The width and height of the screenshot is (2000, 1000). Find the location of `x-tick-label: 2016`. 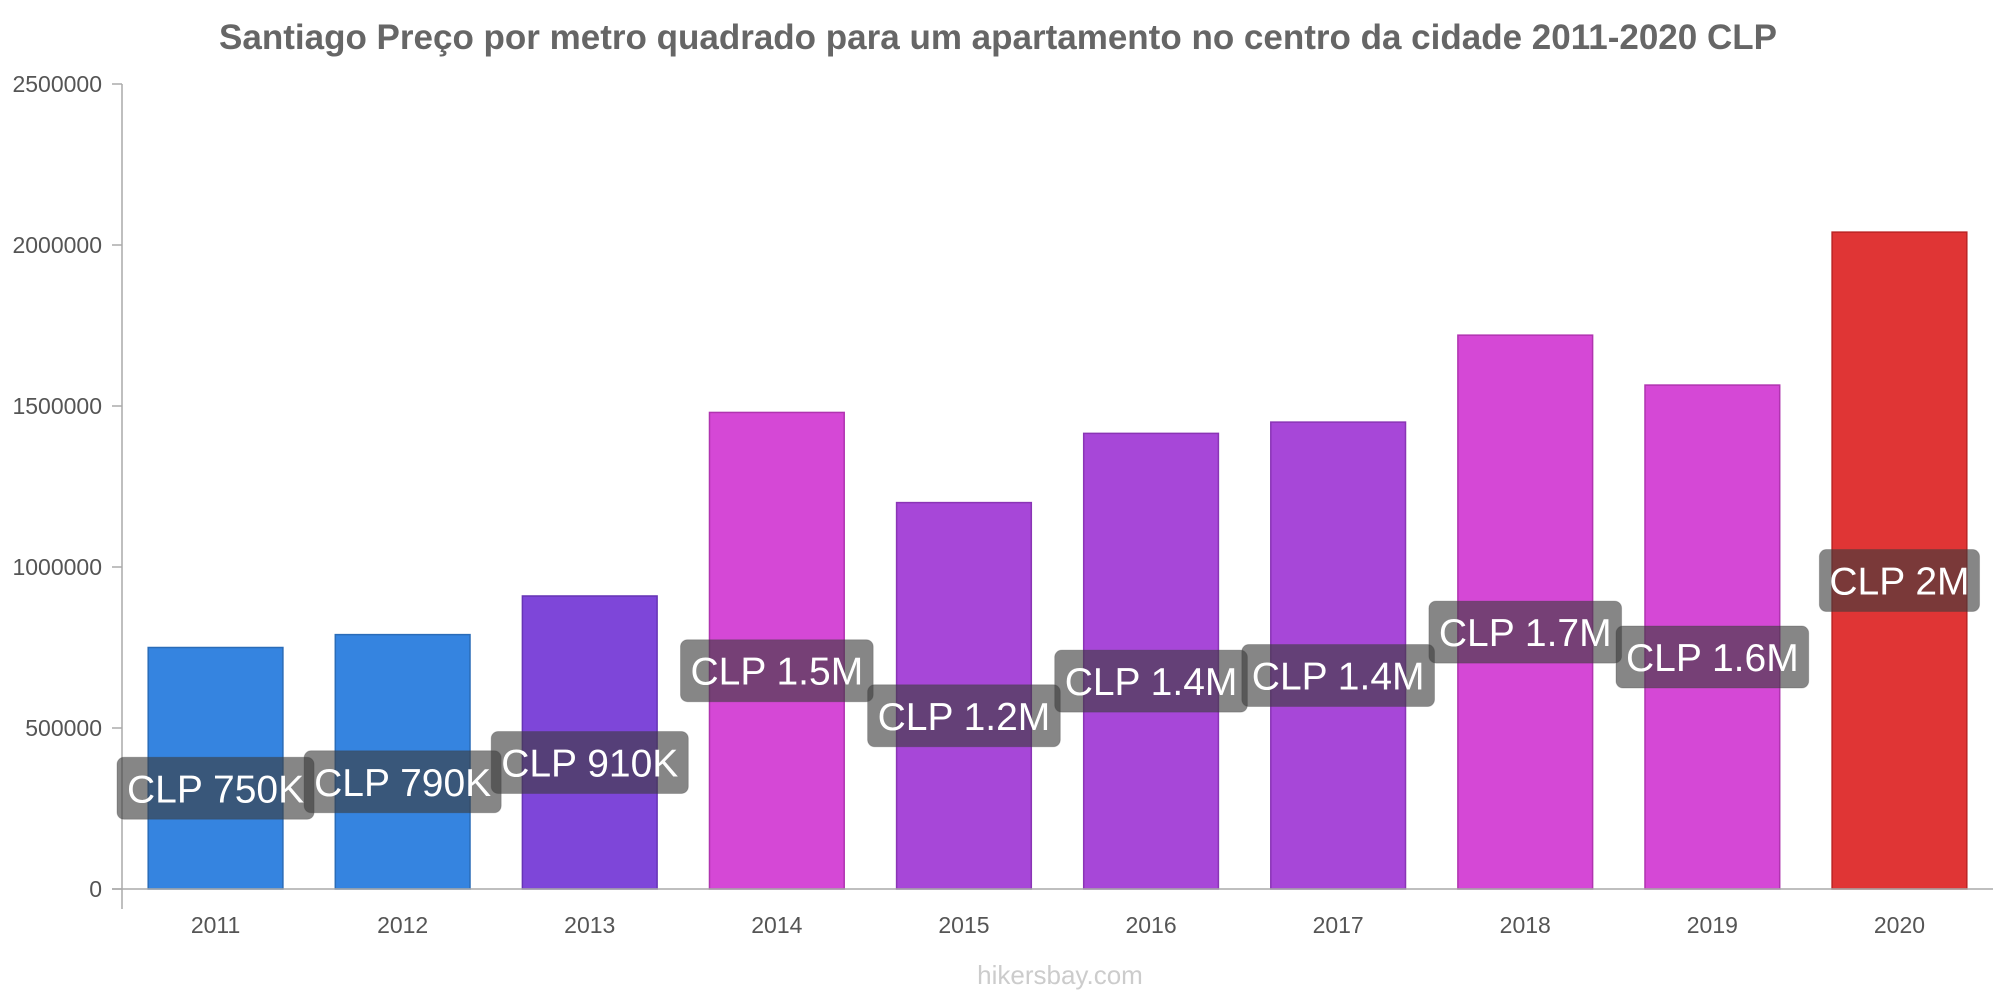

x-tick-label: 2016 is located at coordinates (1150, 925).